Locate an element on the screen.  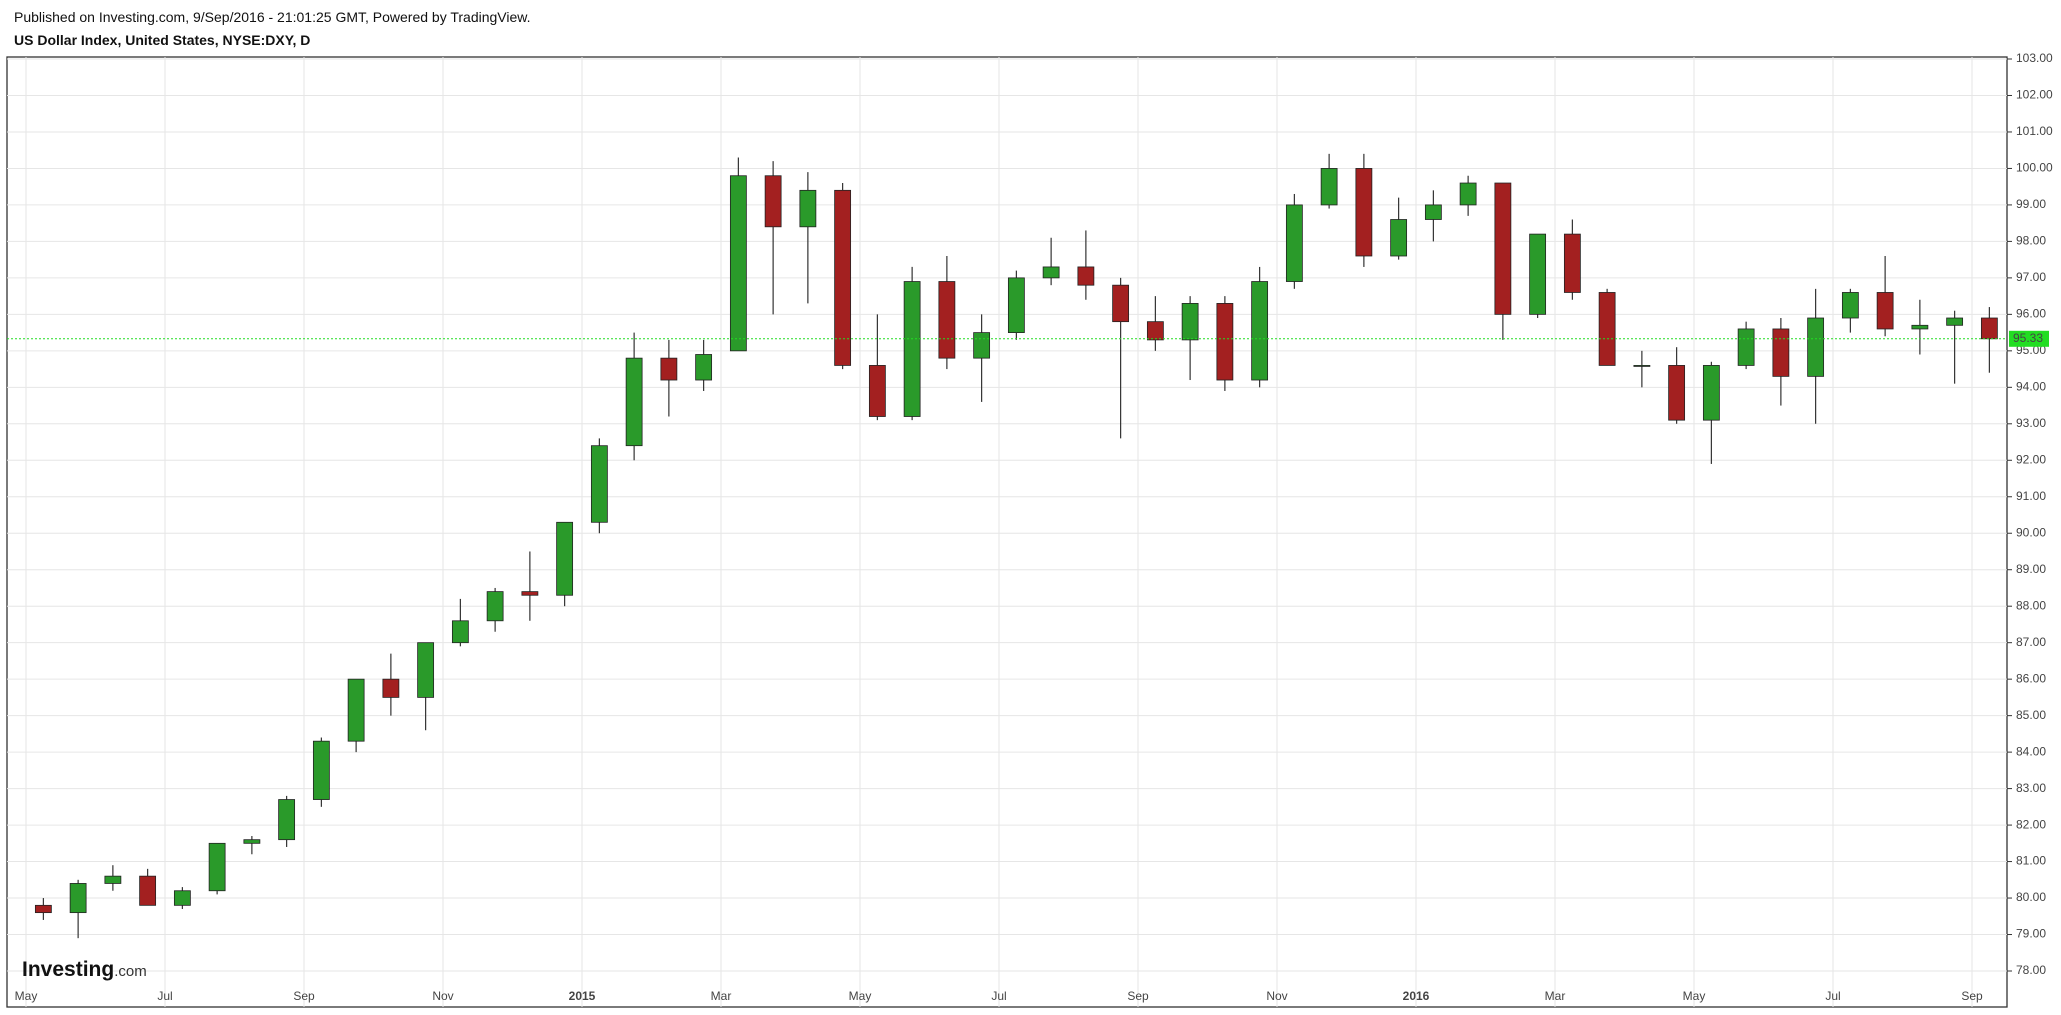
y-tick-label: 92.00 is located at coordinates (2031, 459).